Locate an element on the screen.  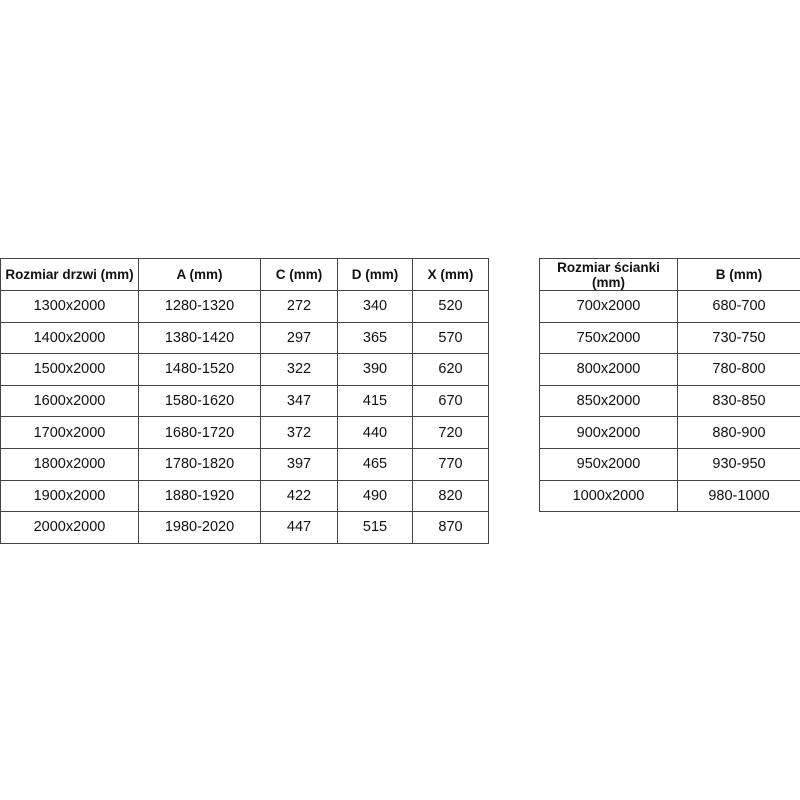
table-cell: 930-950 is located at coordinates (738, 464).